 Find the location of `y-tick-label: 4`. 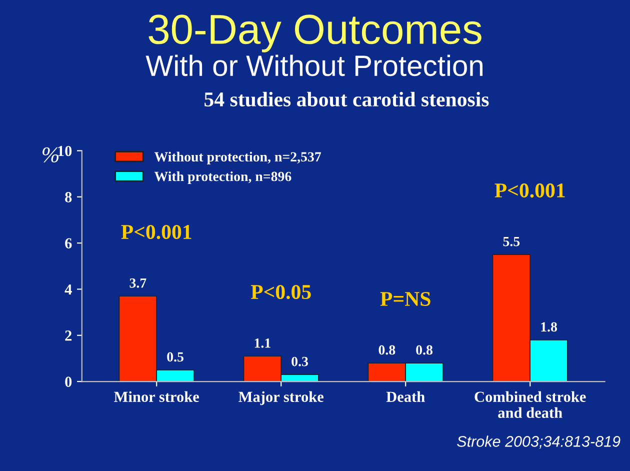

y-tick-label: 4 is located at coordinates (68, 289).